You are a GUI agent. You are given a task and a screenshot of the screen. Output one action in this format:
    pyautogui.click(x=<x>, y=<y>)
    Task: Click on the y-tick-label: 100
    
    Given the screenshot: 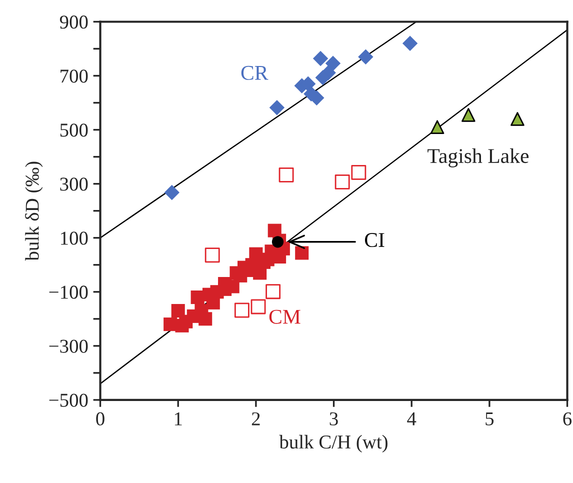 What is the action you would take?
    pyautogui.click(x=74, y=238)
    